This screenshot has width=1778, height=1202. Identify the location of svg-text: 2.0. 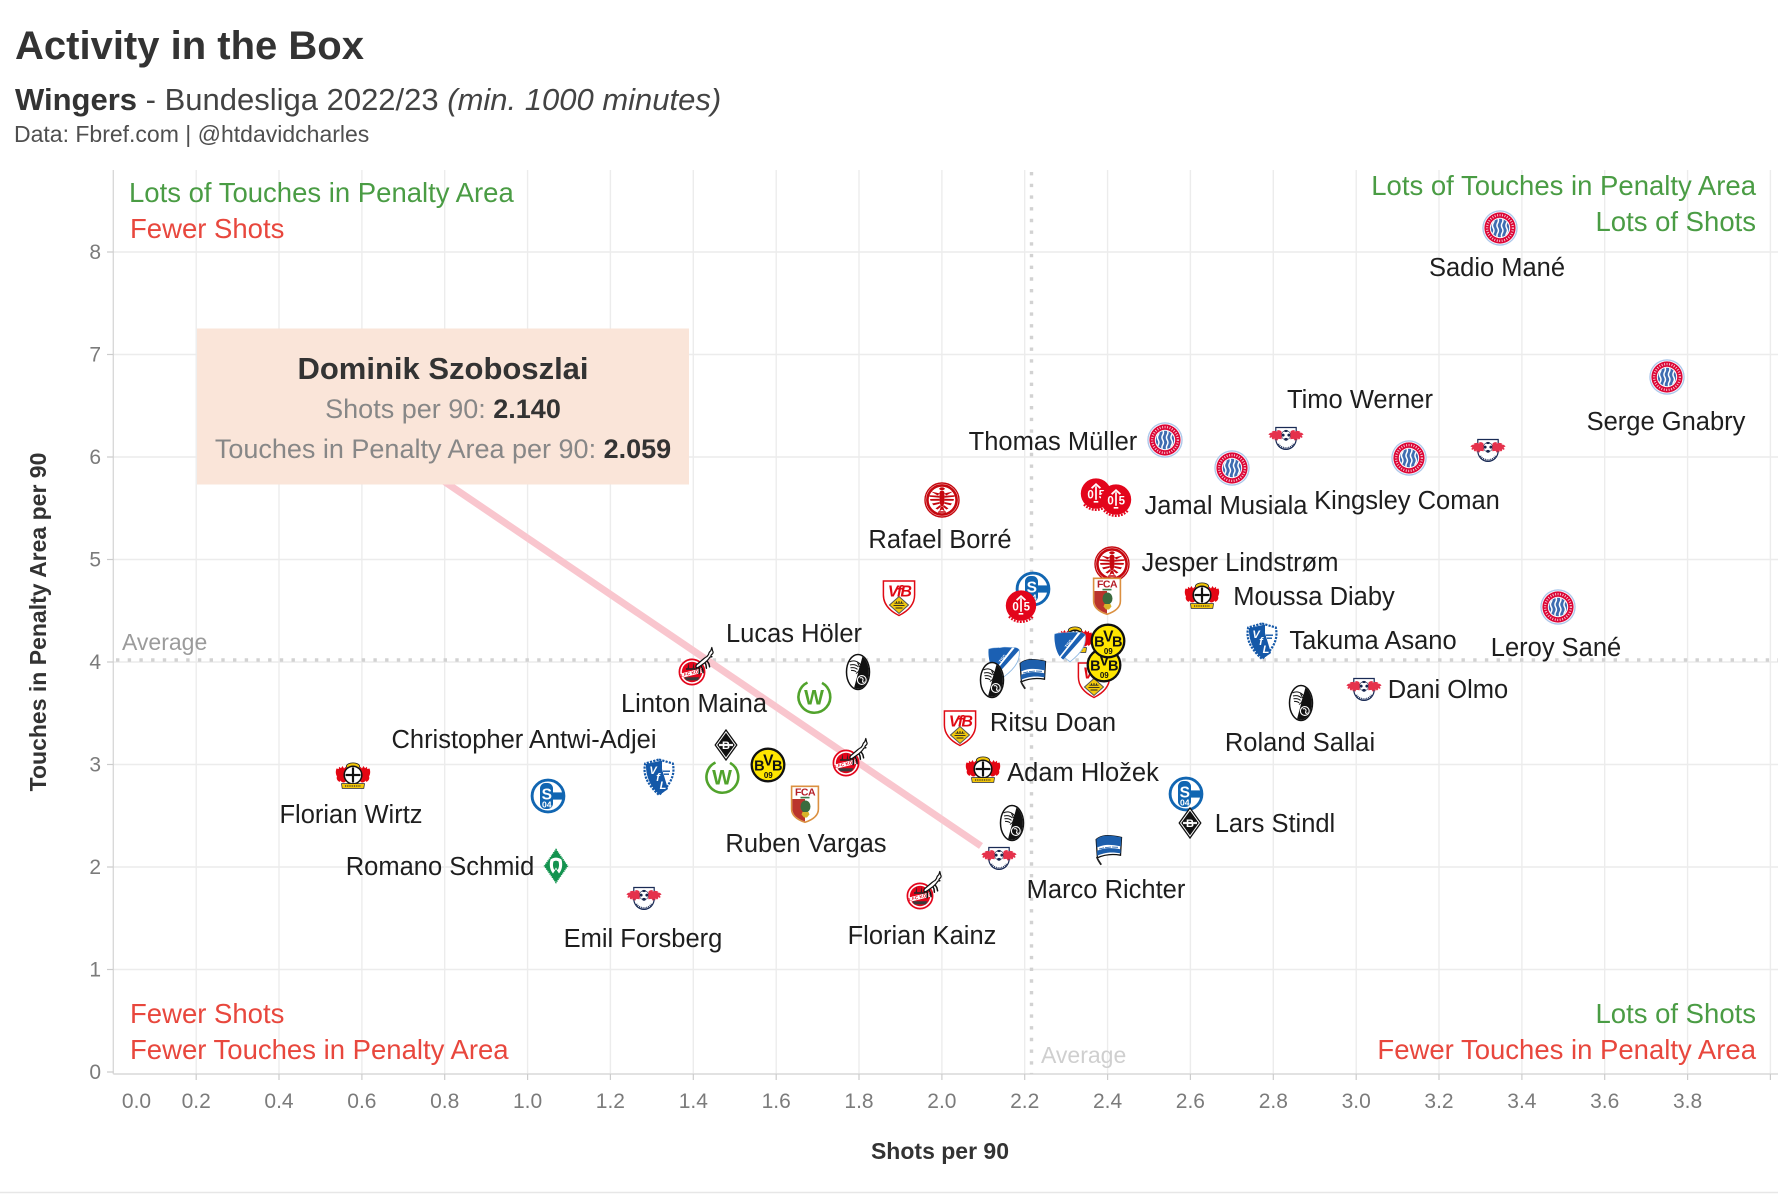
(941, 1101).